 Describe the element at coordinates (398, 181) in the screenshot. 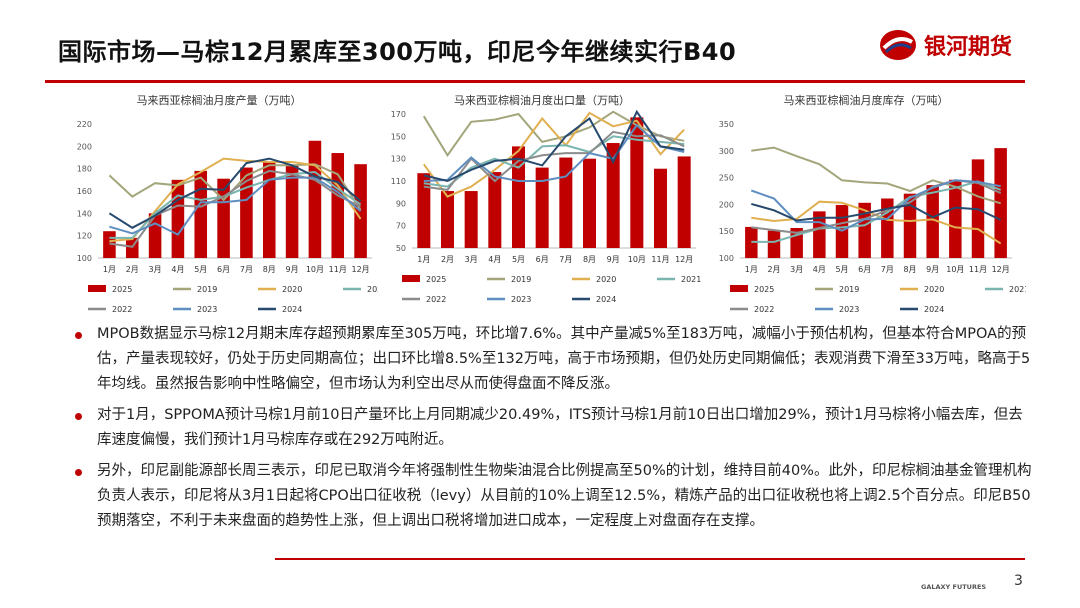

I see `y-tick-label: 110` at that location.